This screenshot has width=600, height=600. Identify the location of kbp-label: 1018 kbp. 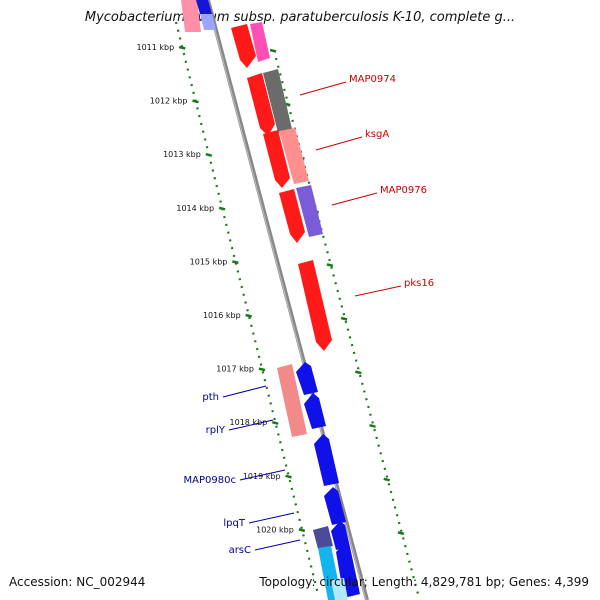
(249, 422).